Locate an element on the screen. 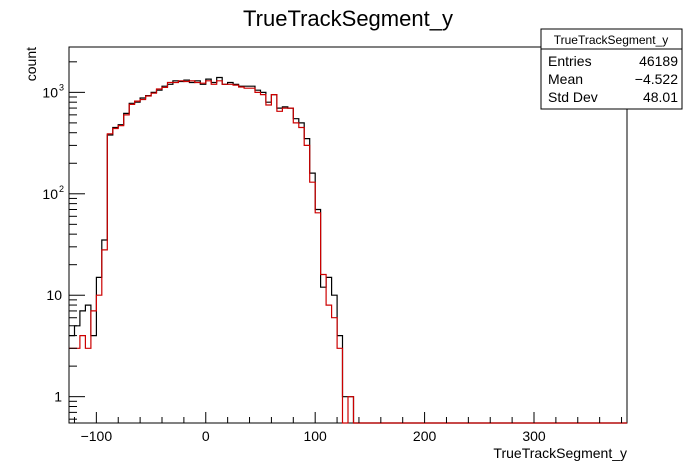 This screenshot has height=472, width=696. stats-stddev-value: 48.01 is located at coordinates (660, 97).